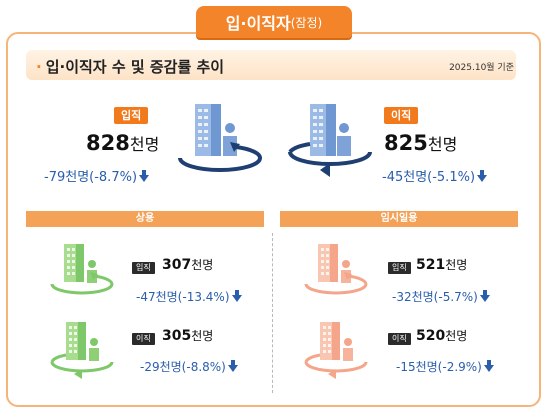  What do you see at coordinates (130, 67) in the screenshot?
I see `section-title: · 입·이직자 수 및 증감률 추이` at bounding box center [130, 67].